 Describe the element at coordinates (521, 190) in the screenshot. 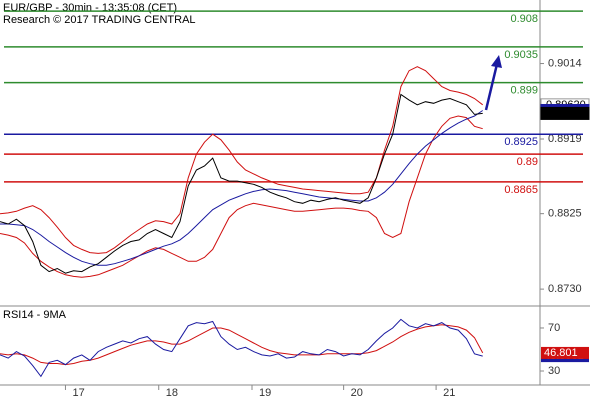

I see `level-label: 0.8865` at that location.